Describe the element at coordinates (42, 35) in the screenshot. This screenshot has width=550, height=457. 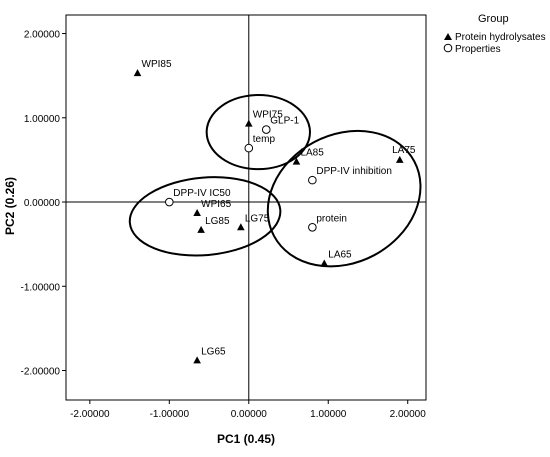
I see `y-tick-label: 2.00000` at that location.